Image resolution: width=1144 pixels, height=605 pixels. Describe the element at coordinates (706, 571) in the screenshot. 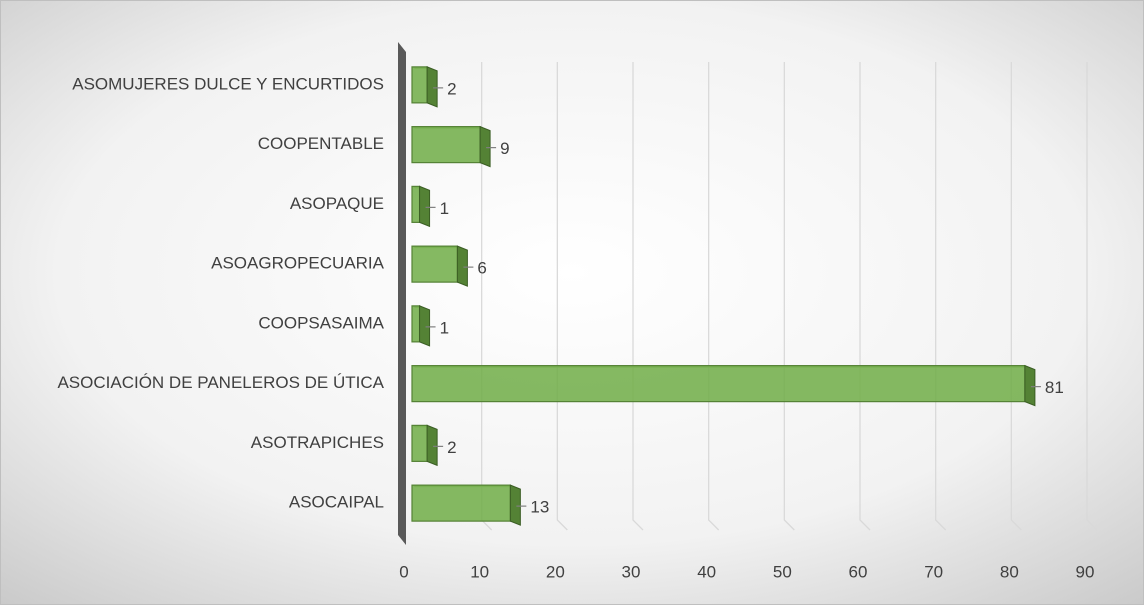

I see `x-tick-label: 40` at that location.